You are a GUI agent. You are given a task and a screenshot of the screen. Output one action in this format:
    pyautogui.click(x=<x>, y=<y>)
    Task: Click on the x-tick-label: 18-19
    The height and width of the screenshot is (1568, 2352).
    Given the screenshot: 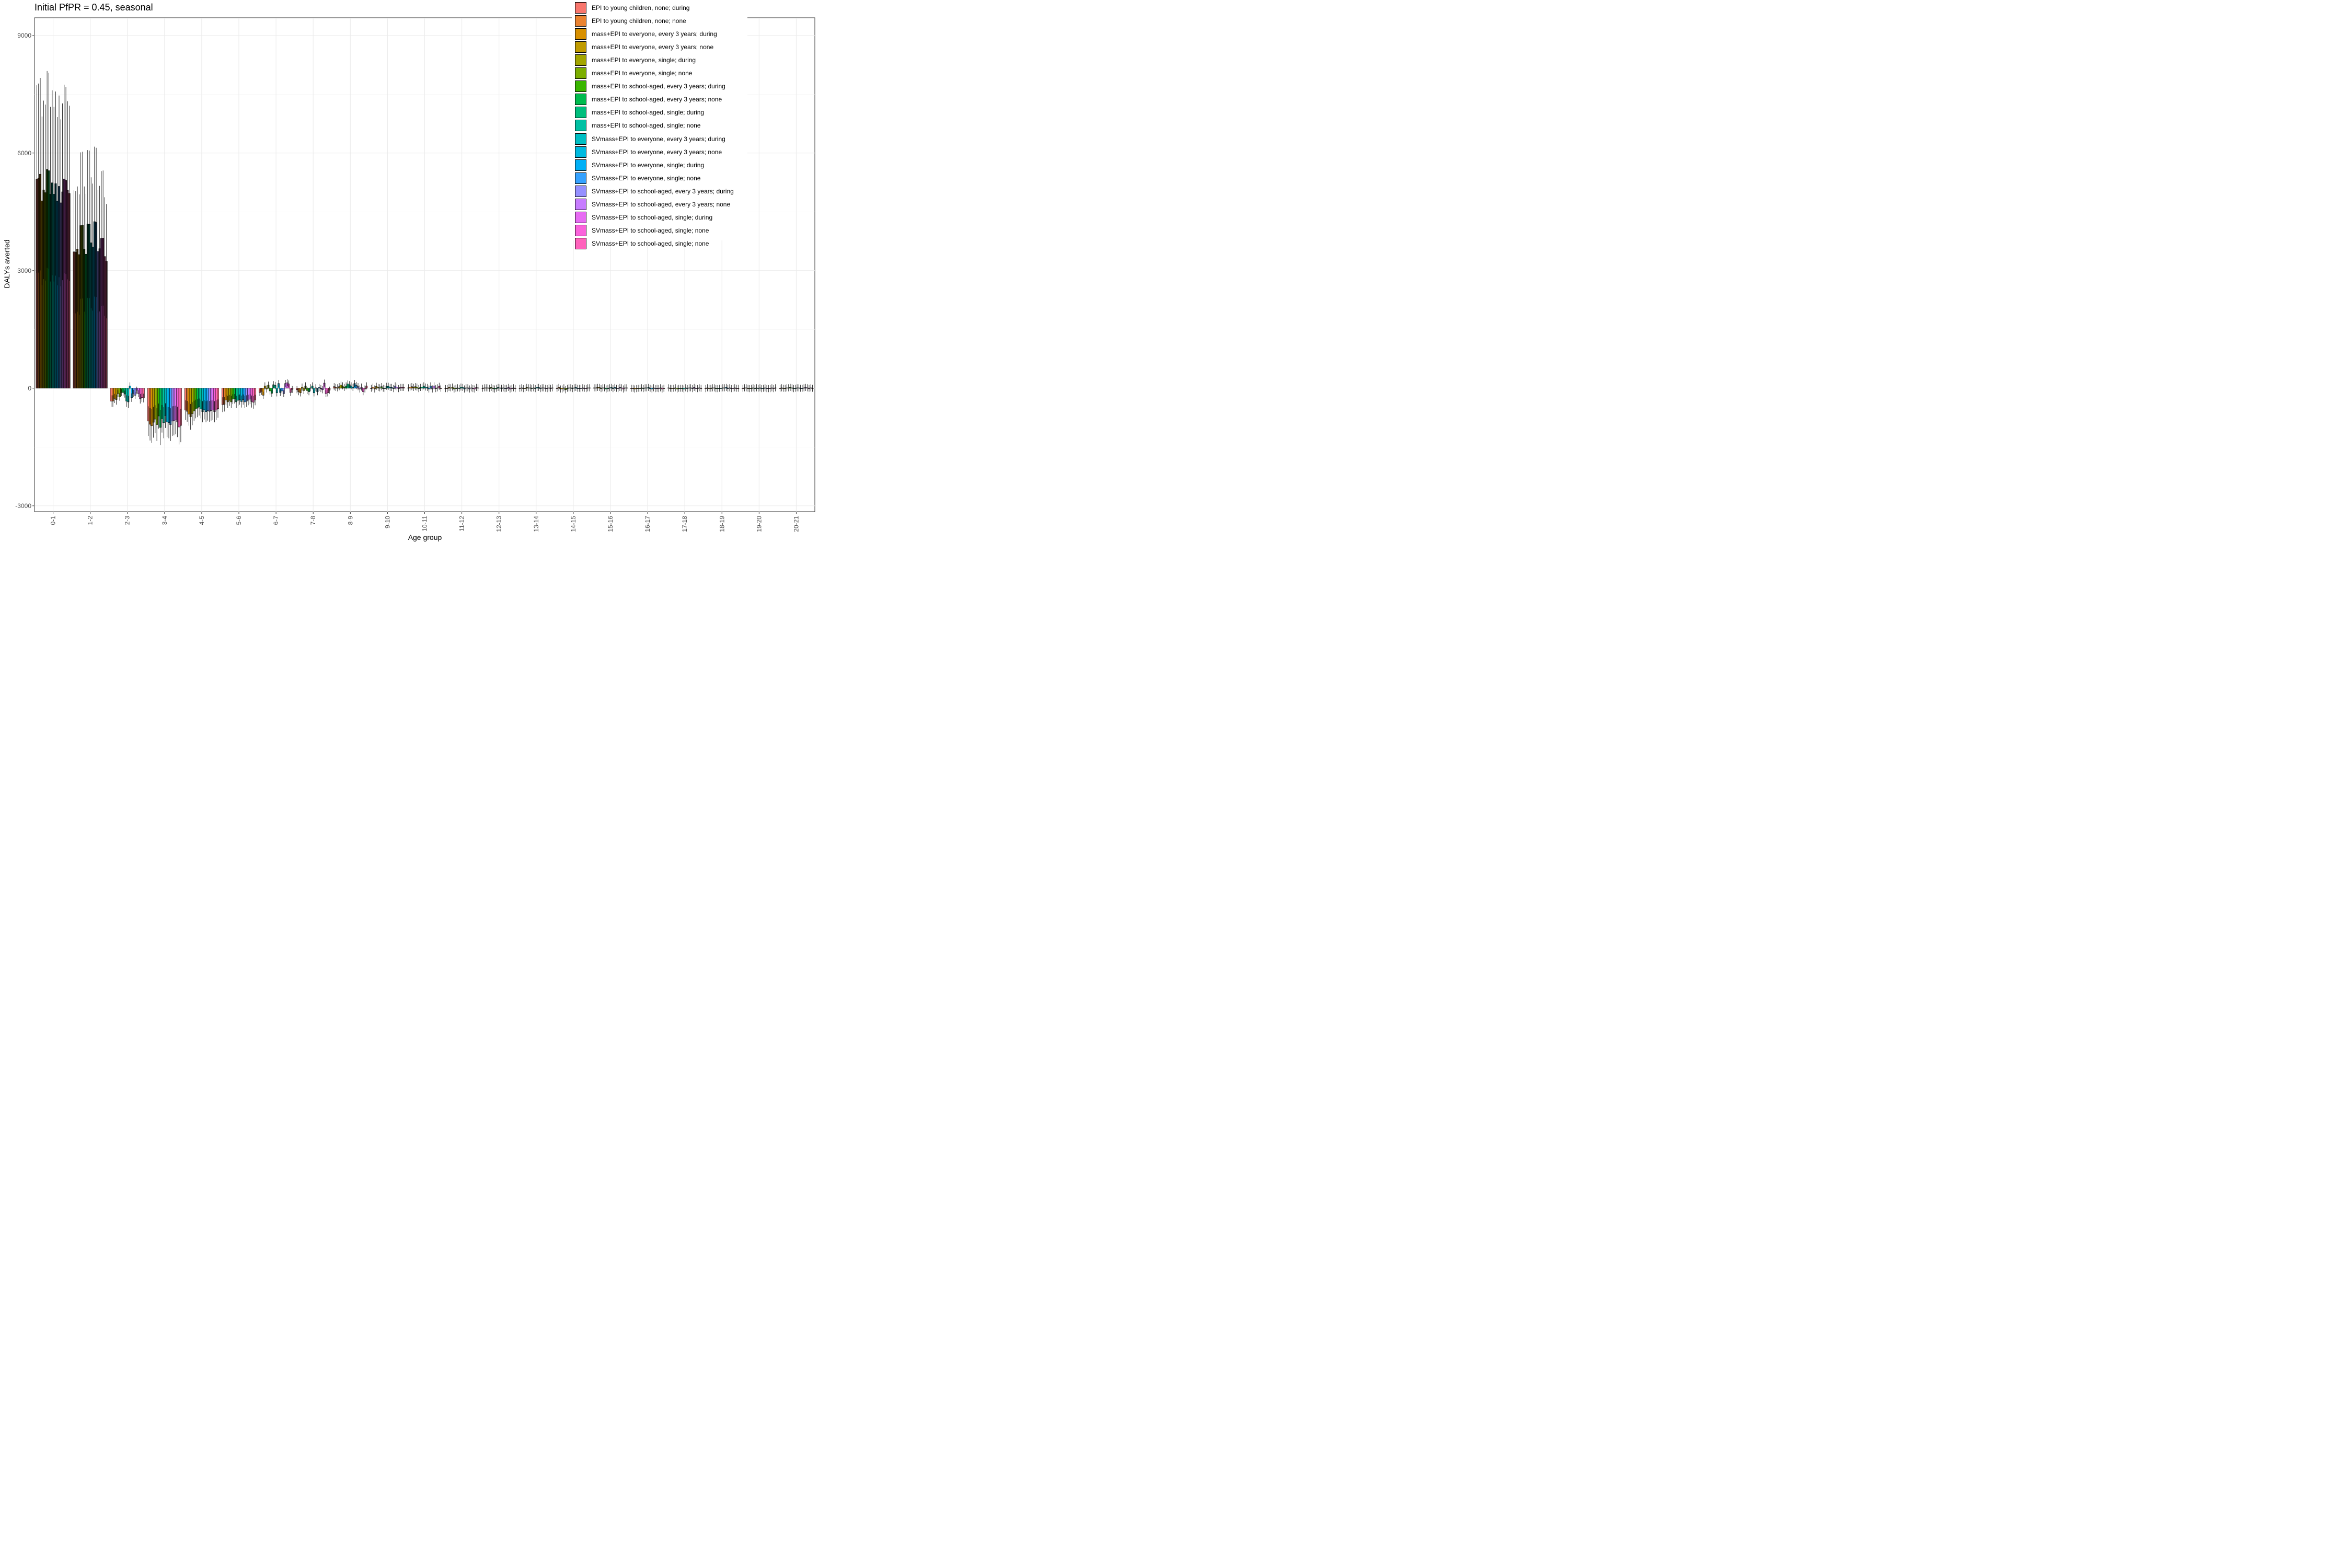 What is the action you would take?
    pyautogui.click(x=721, y=524)
    